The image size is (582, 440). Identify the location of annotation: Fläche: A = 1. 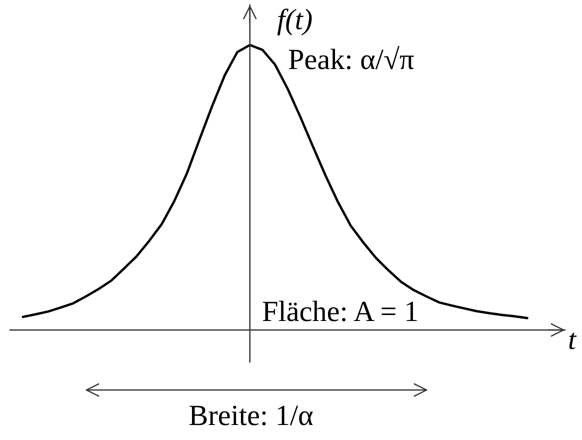
(339, 311).